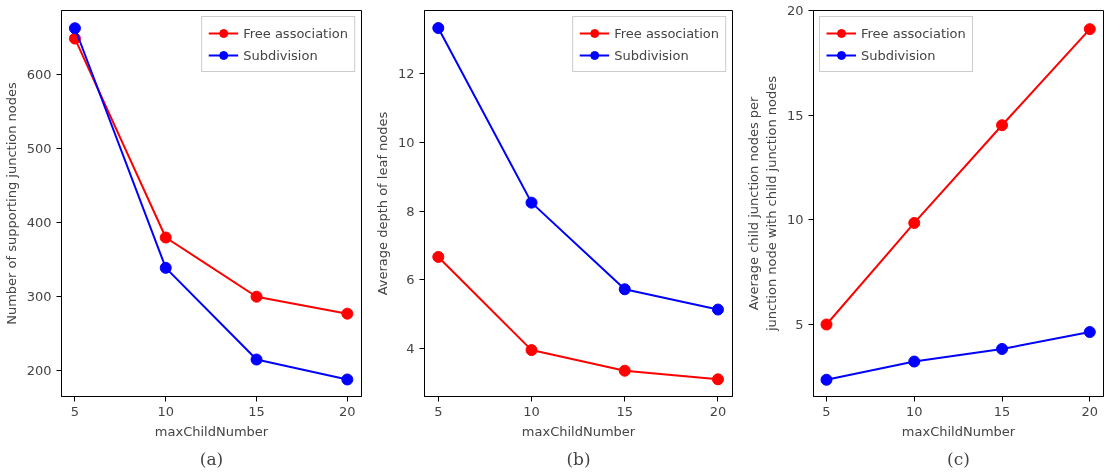  I want to click on y-tick-label: 20, so click(795, 10).